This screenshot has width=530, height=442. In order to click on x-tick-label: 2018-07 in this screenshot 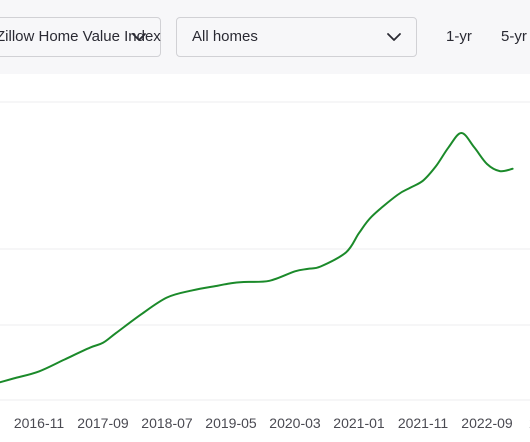, I will do `click(167, 423)`.